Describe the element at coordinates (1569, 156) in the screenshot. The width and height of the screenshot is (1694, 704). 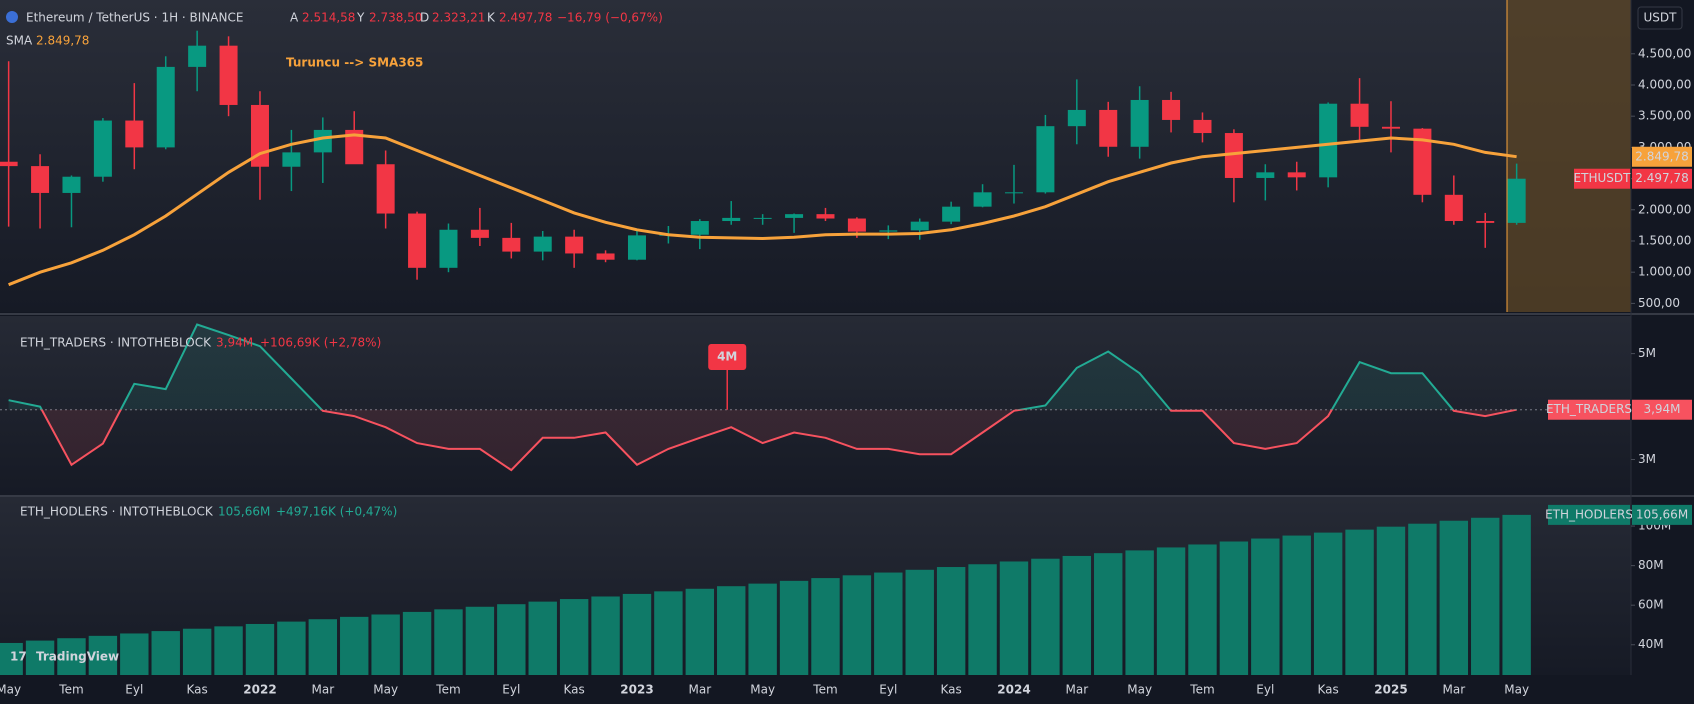
I see `future-region` at that location.